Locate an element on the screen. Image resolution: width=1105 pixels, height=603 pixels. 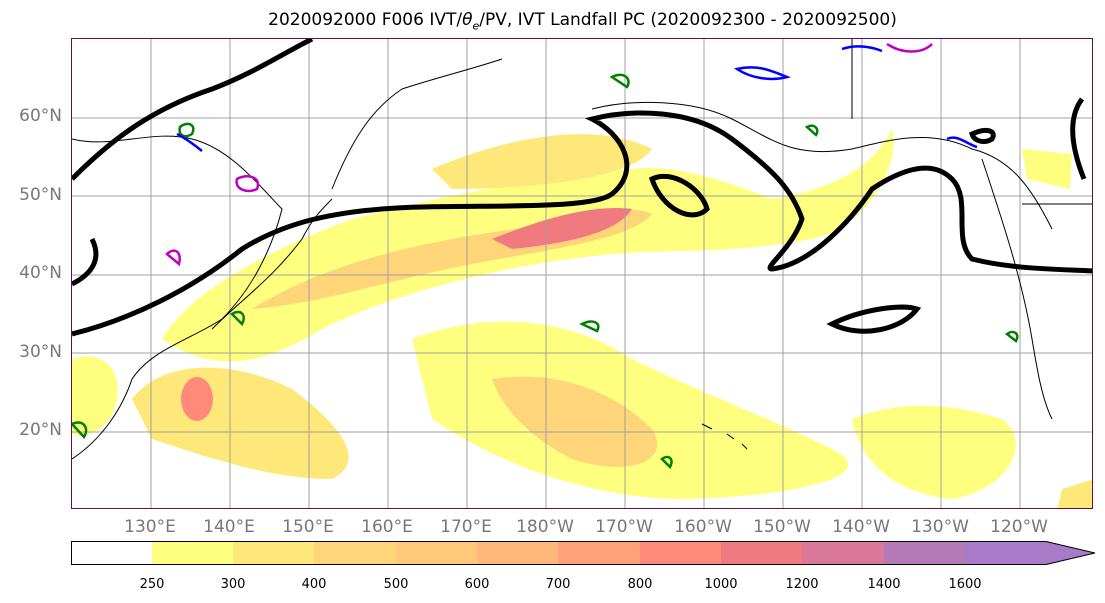
kamchatka-coast is located at coordinates (417, 124).